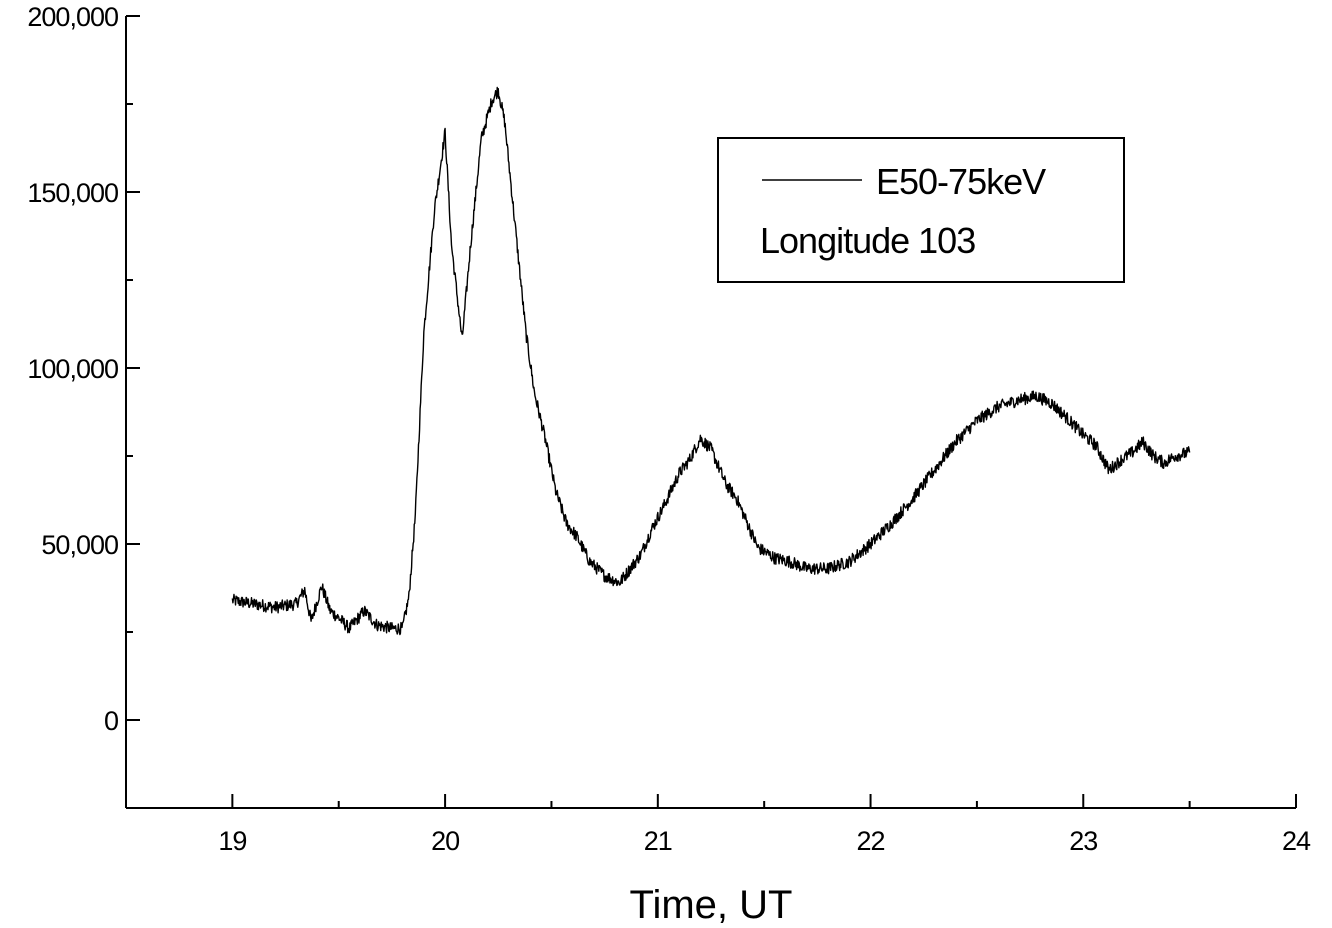 The height and width of the screenshot is (928, 1332). What do you see at coordinates (1296, 841) in the screenshot?
I see `x-tick-label: 24` at bounding box center [1296, 841].